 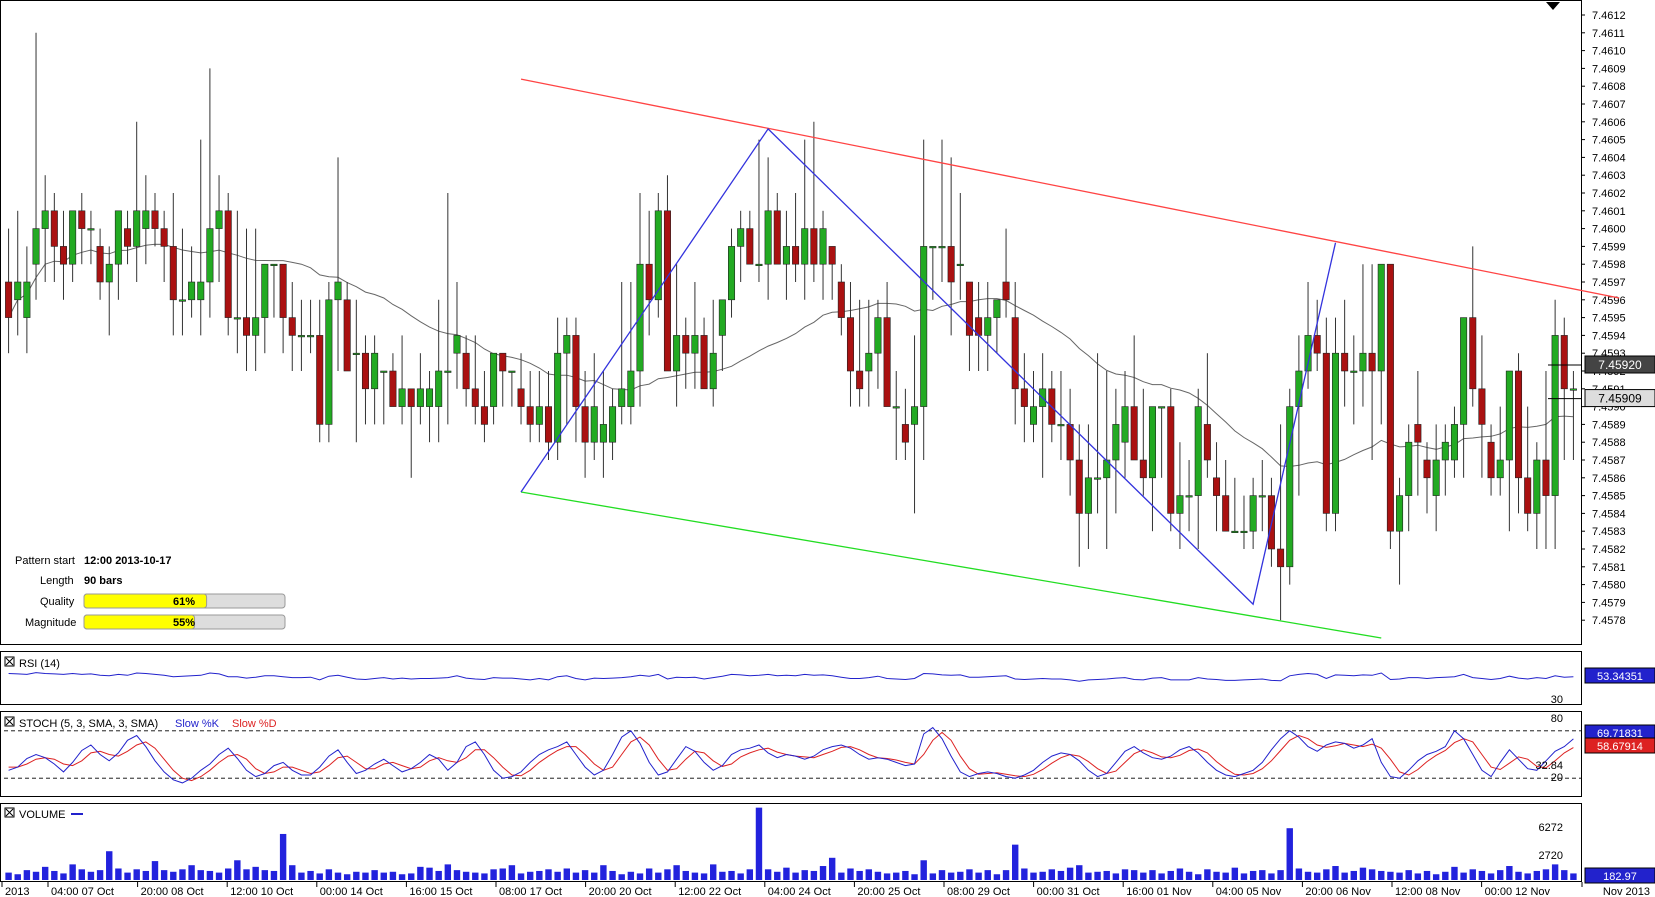 I want to click on price-tick-label: 7.4581, so click(x=1609, y=568).